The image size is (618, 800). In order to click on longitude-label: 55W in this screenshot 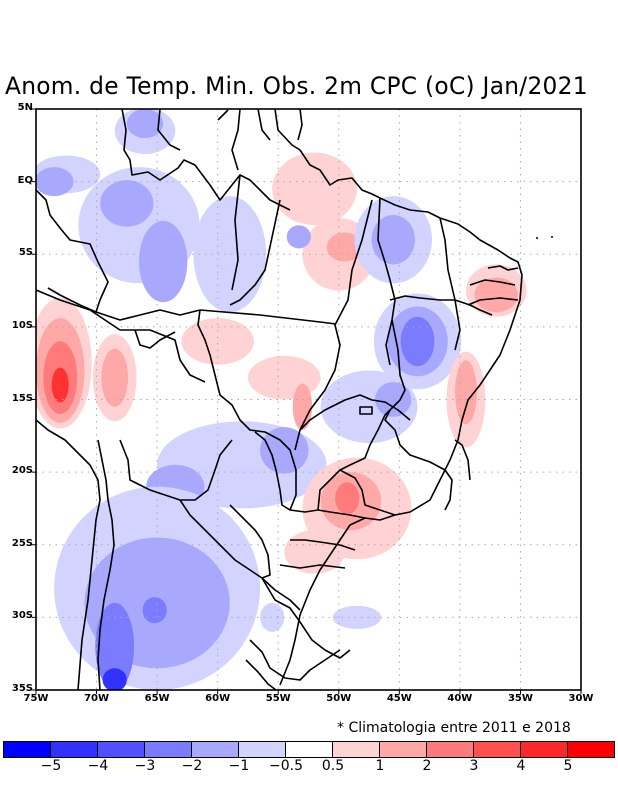, I will do `click(278, 698)`.